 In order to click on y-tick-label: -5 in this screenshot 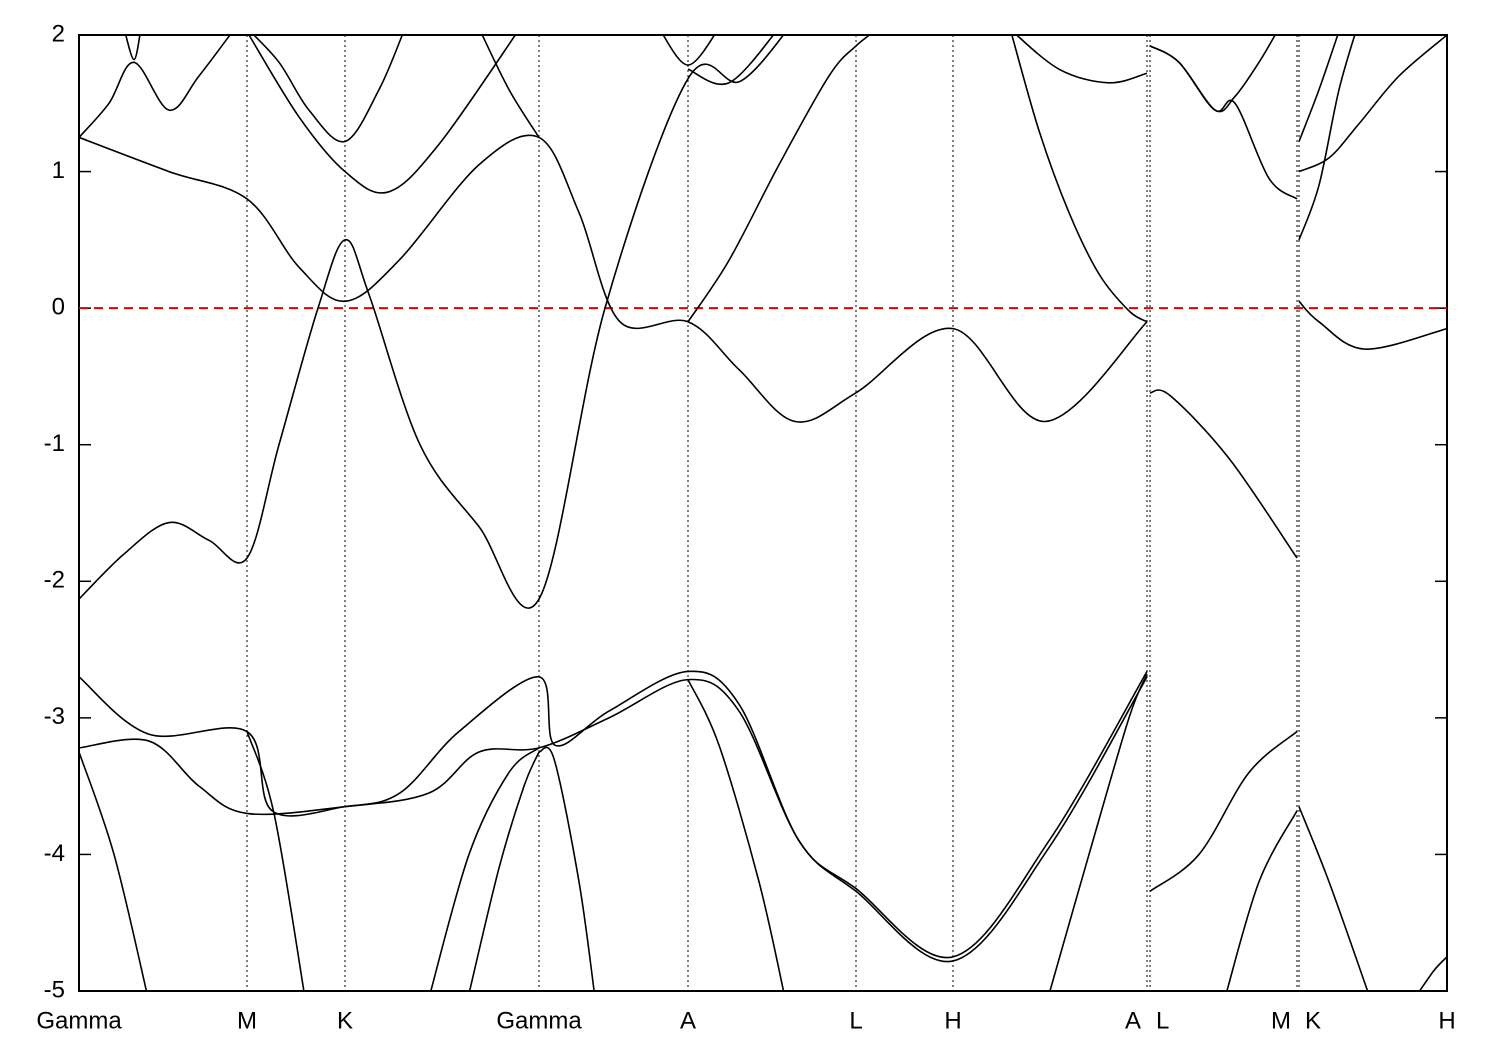, I will do `click(54, 989)`.